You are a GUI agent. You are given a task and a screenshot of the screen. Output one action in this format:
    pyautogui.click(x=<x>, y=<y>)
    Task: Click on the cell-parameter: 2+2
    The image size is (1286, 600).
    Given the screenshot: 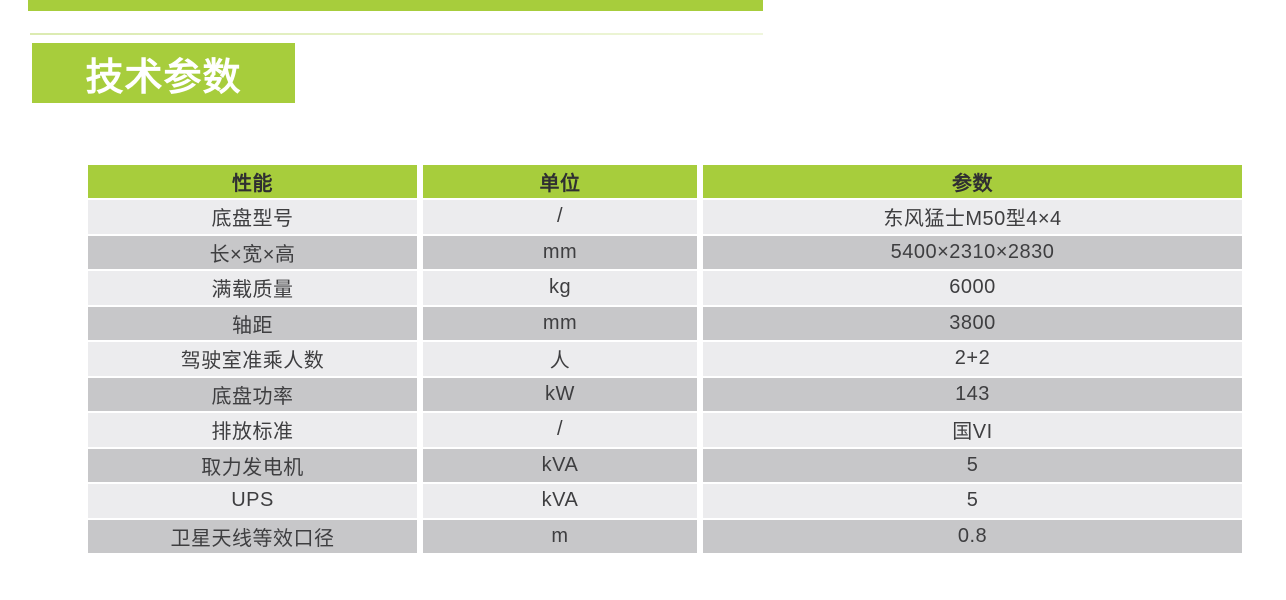 What is the action you would take?
    pyautogui.click(x=972, y=359)
    